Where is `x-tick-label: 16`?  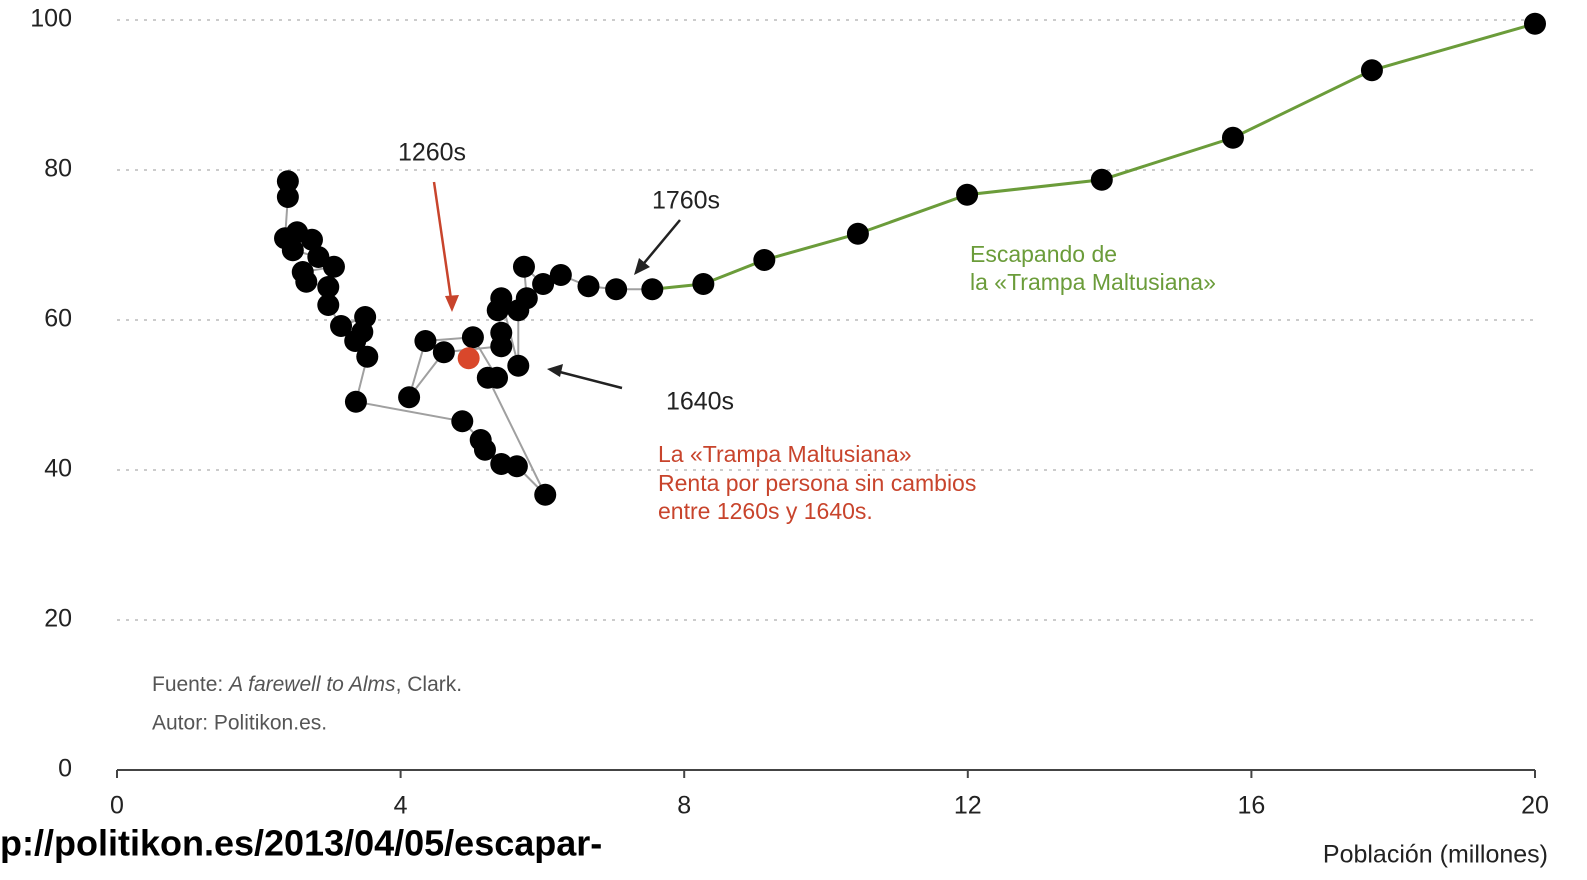
x-tick-label: 16 is located at coordinates (1251, 806).